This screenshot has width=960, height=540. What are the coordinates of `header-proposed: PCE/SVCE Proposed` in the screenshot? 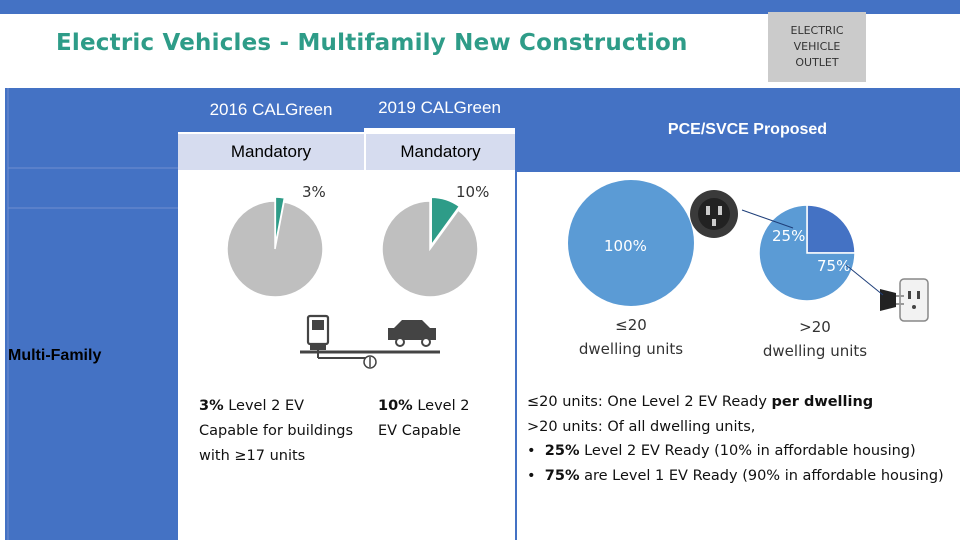 It's located at (737, 130).